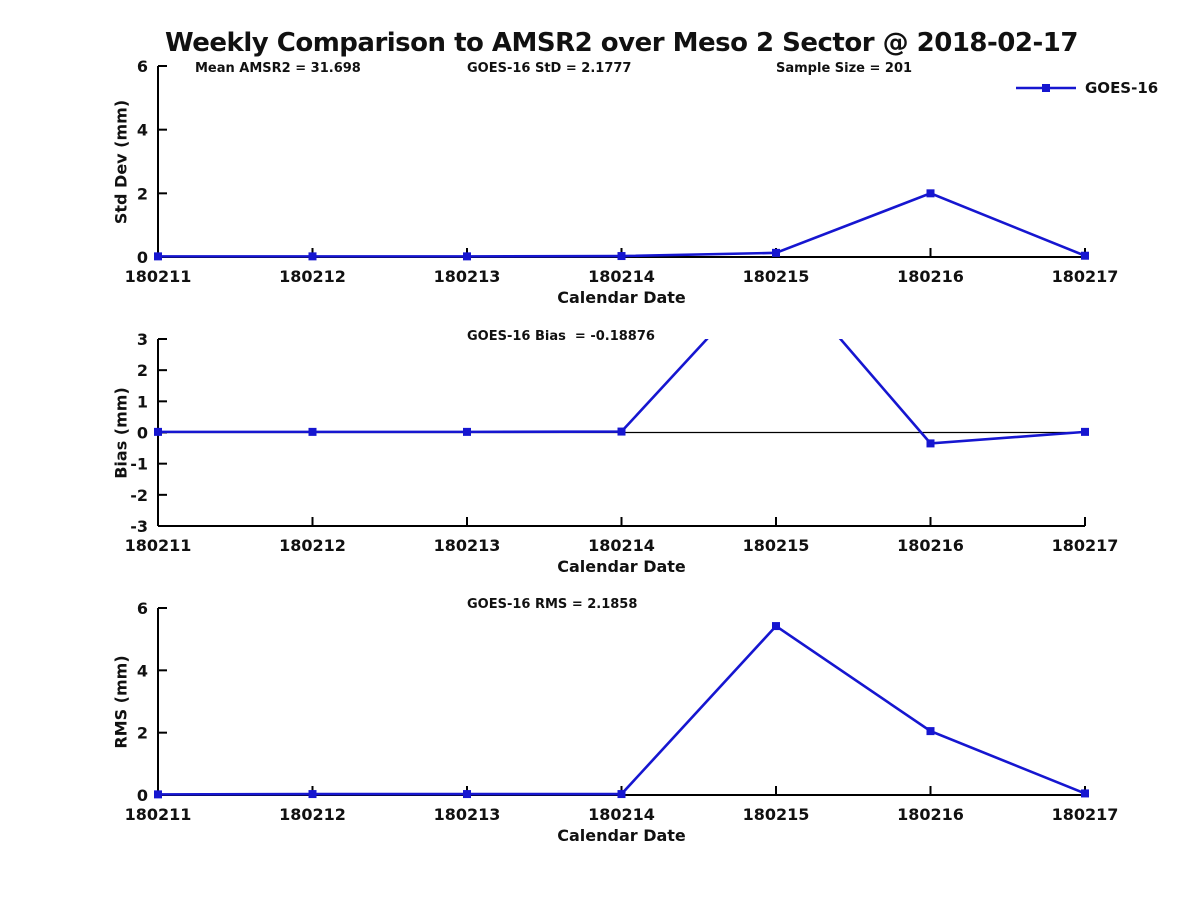 This screenshot has height=900, width=1200. What do you see at coordinates (776, 276) in the screenshot?
I see `stddev-x-tick-label: 180215` at bounding box center [776, 276].